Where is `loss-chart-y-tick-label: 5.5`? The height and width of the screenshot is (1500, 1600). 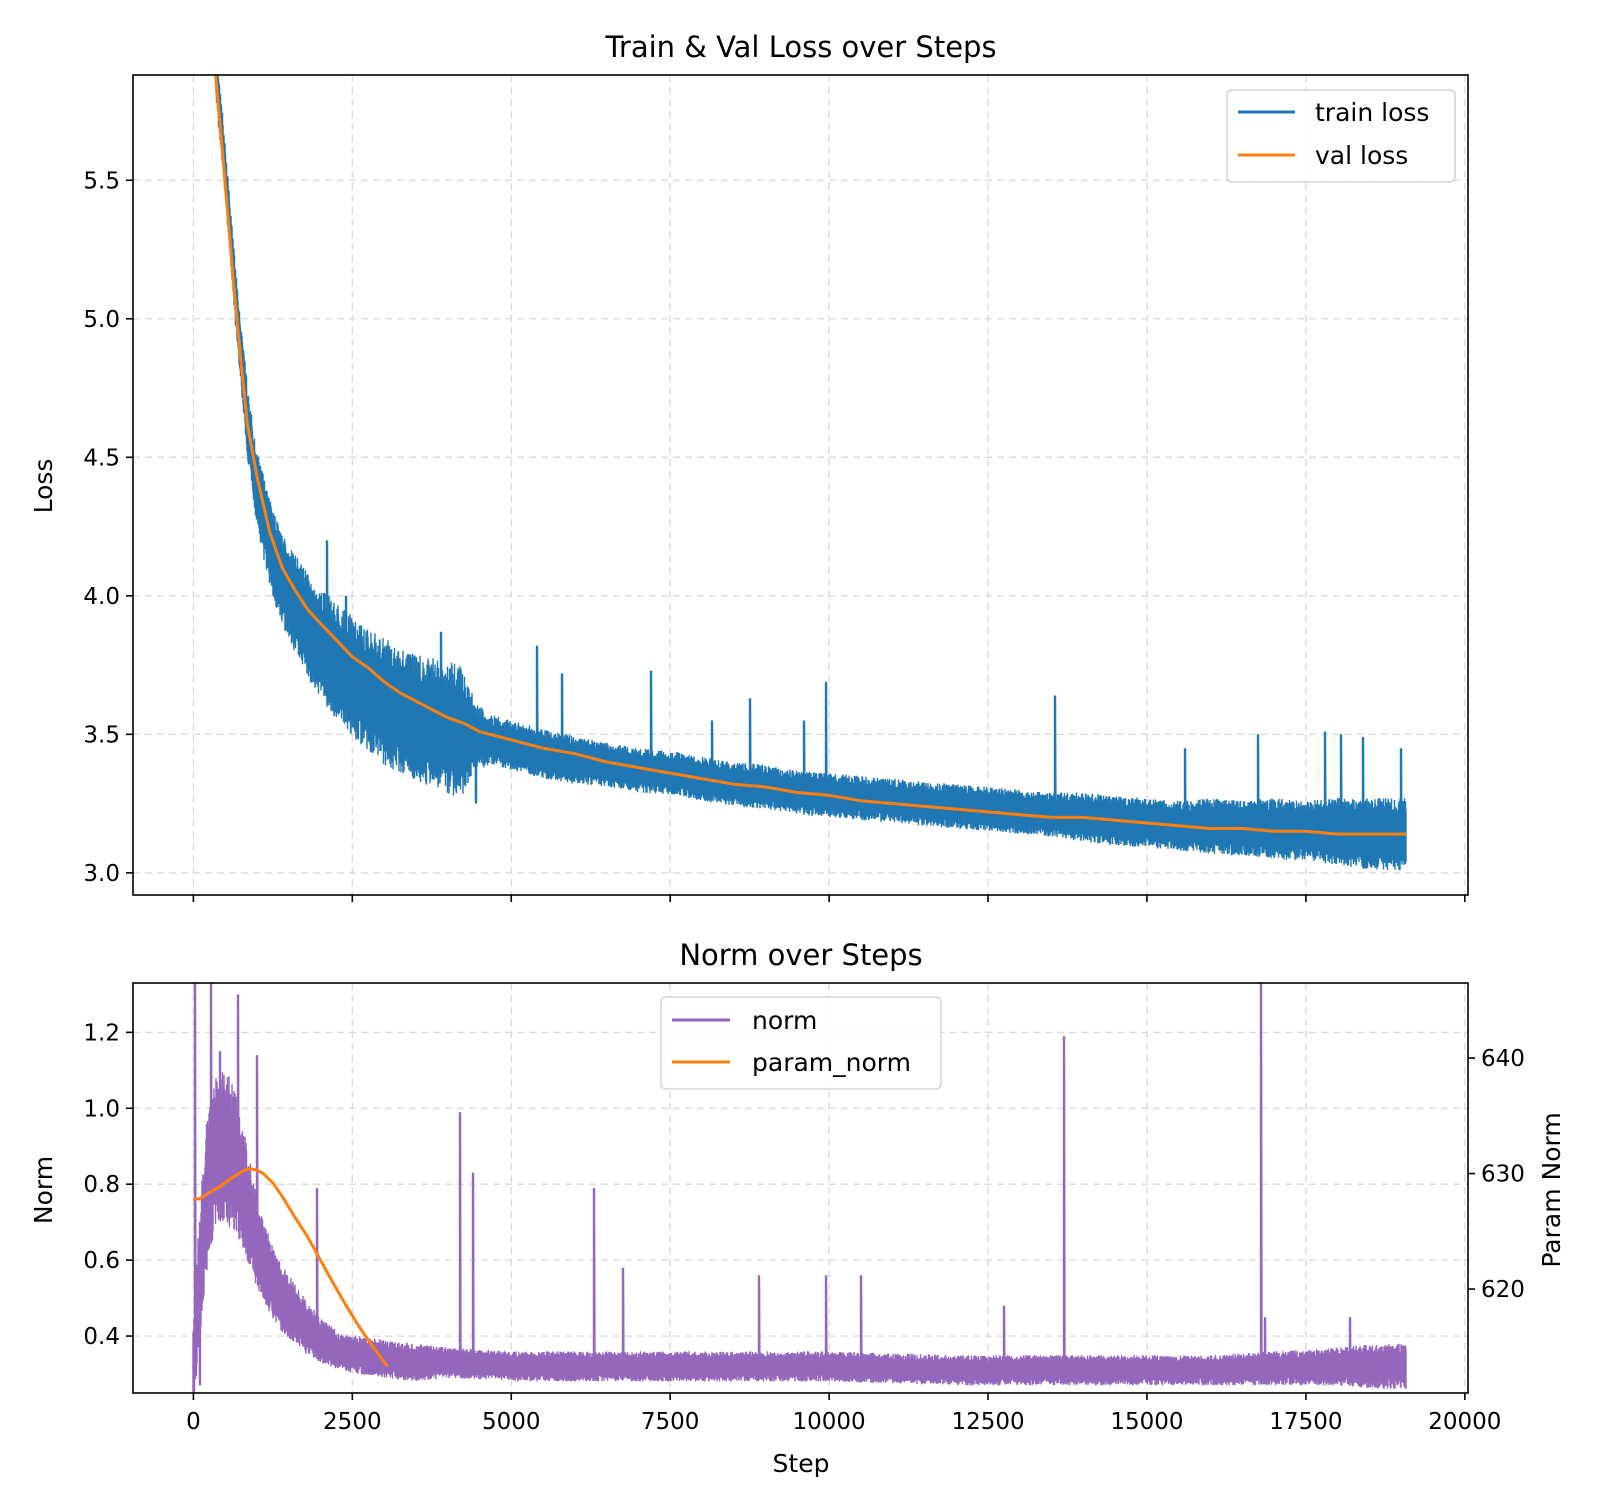 loss-chart-y-tick-label: 5.5 is located at coordinates (101, 181).